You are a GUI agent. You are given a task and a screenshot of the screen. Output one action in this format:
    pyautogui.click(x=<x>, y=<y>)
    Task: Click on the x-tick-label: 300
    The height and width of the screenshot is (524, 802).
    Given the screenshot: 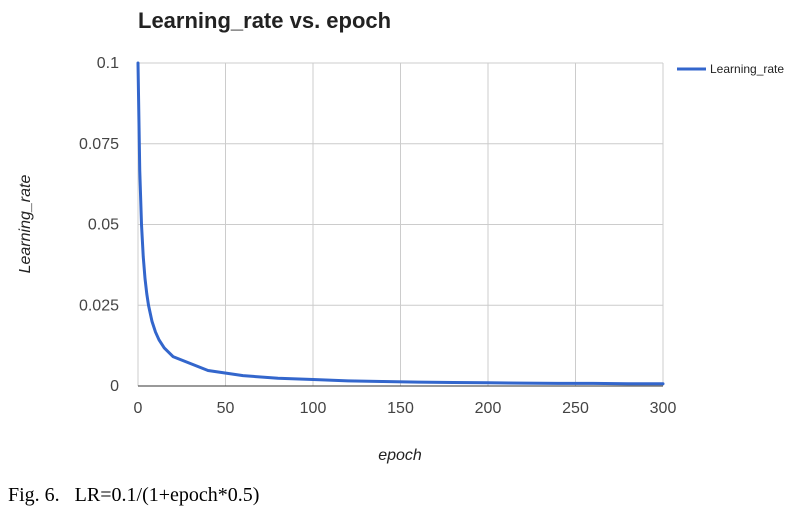 What is the action you would take?
    pyautogui.click(x=663, y=408)
    